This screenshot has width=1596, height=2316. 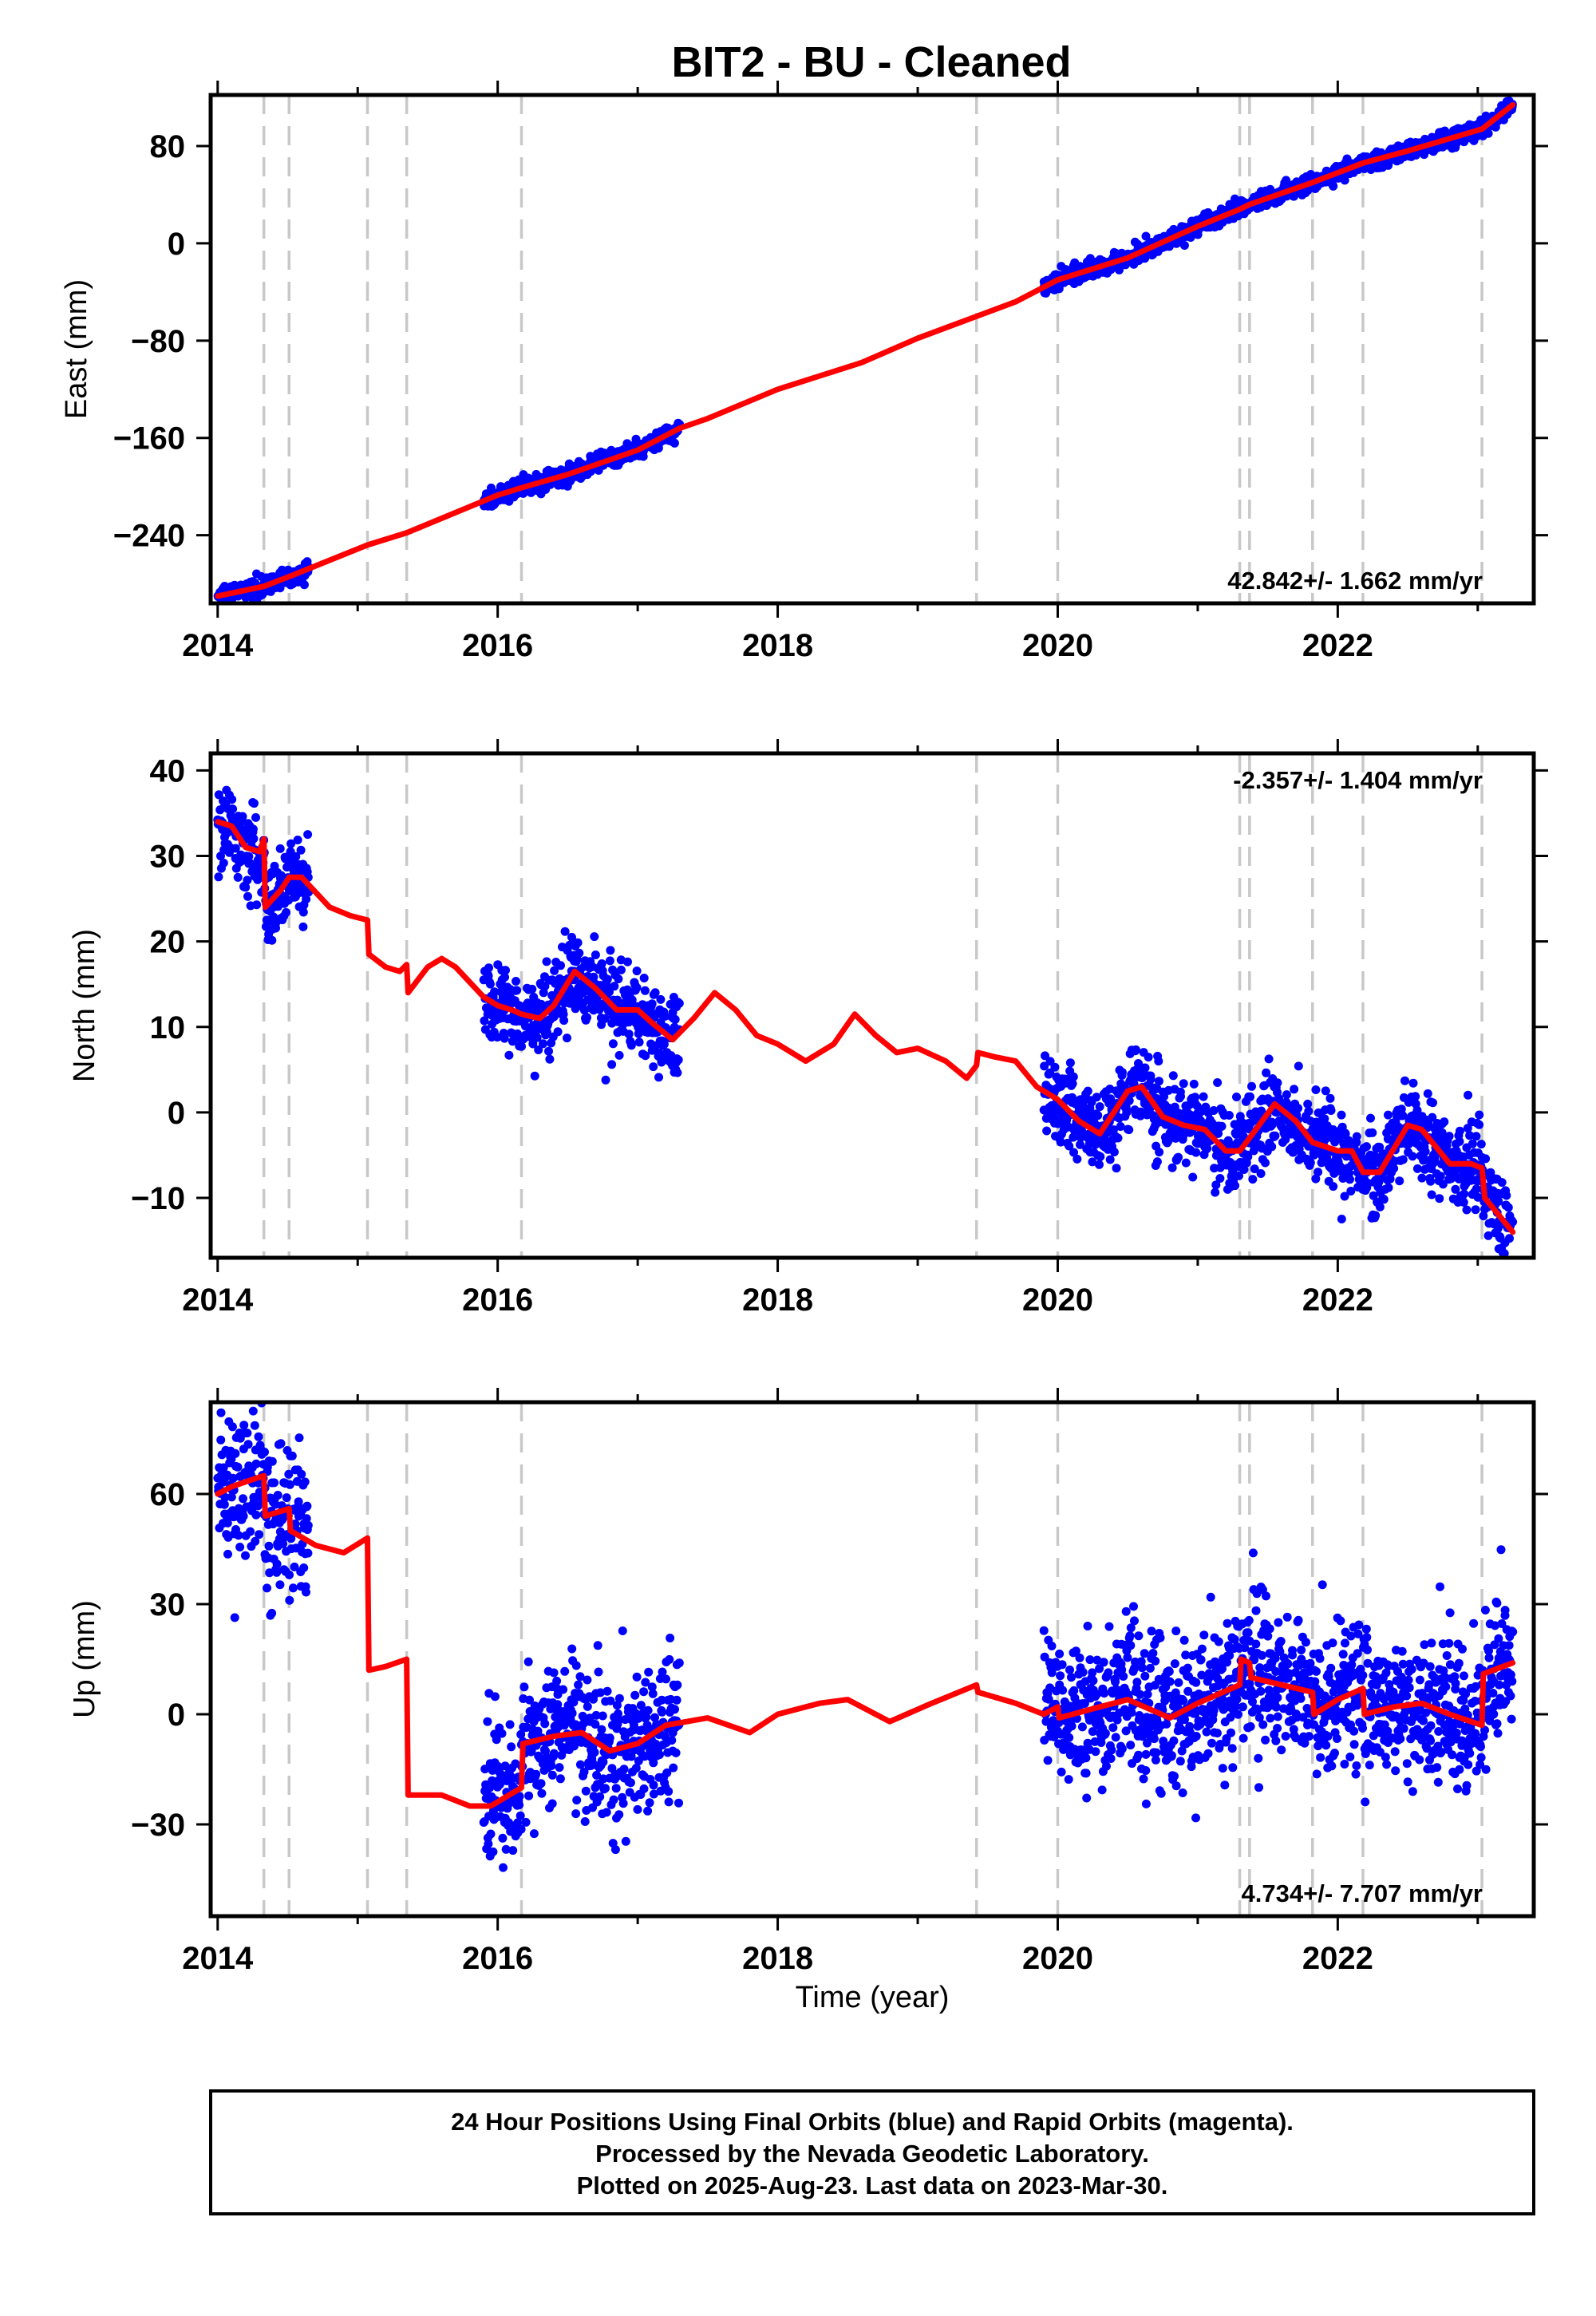 What do you see at coordinates (168, 1027) in the screenshot?
I see `y-tick-label: 10` at bounding box center [168, 1027].